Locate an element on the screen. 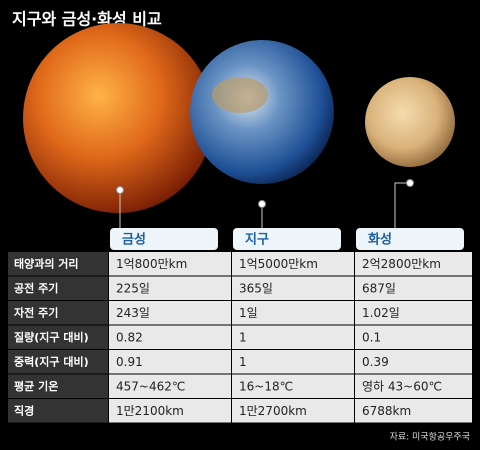 The width and height of the screenshot is (480, 450). value: 0.39 is located at coordinates (375, 362).